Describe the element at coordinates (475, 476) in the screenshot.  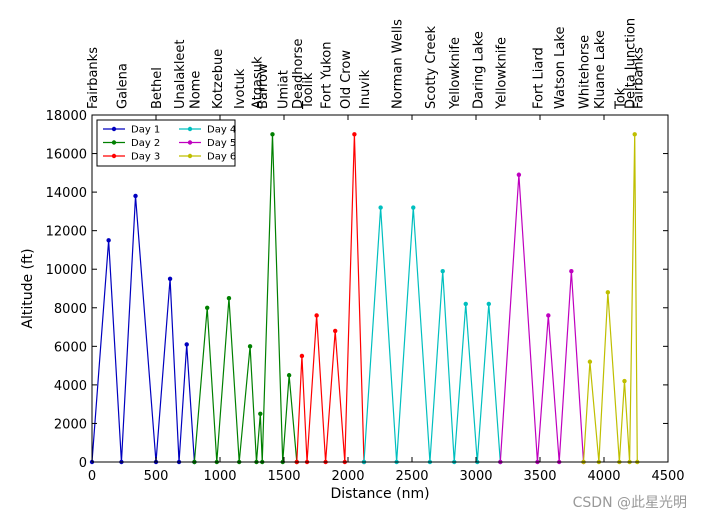
I see `x-tick-label: 3000` at that location.